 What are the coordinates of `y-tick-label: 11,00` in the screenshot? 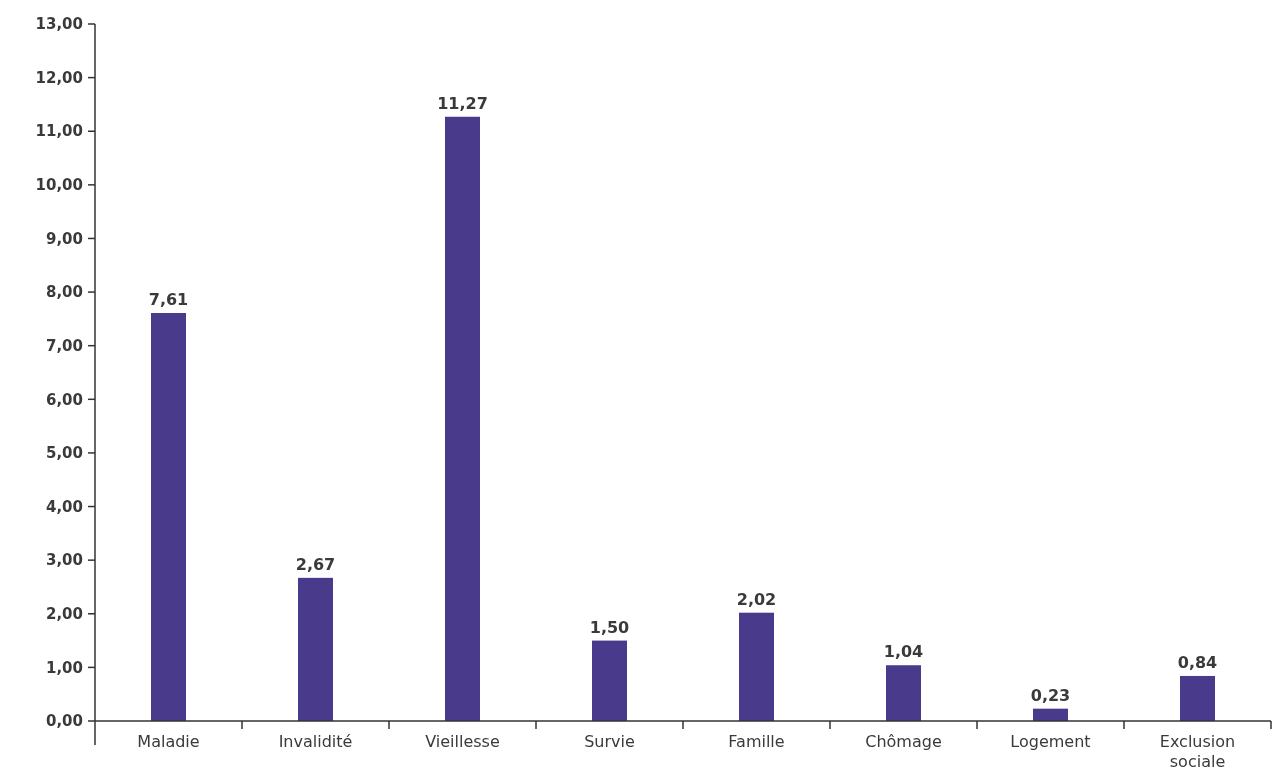 It's located at (59, 131).